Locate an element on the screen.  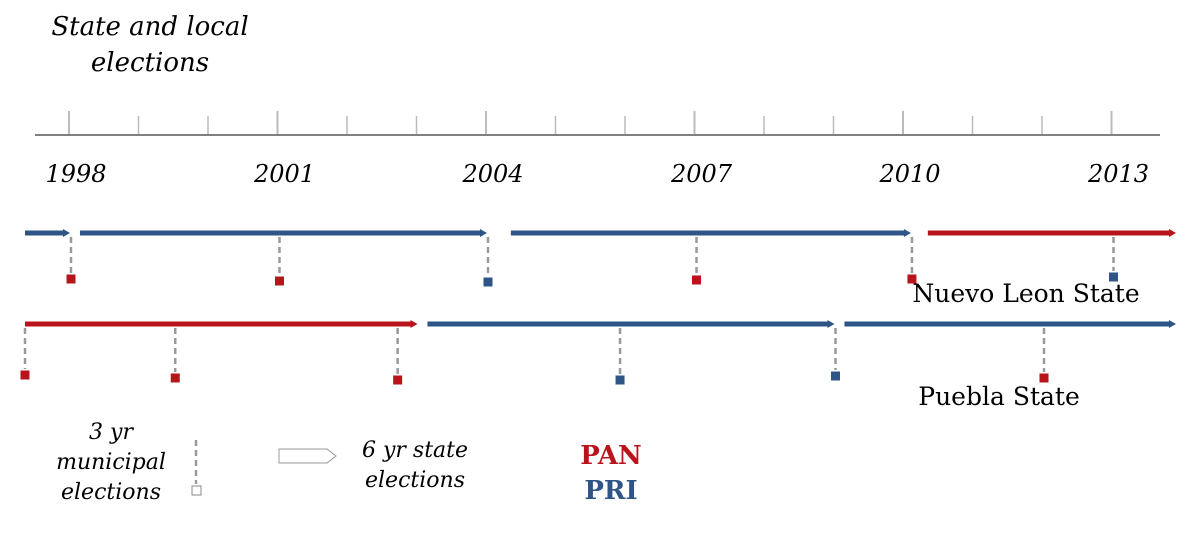
legend-state: 6 yr state elections is located at coordinates (373, 465).